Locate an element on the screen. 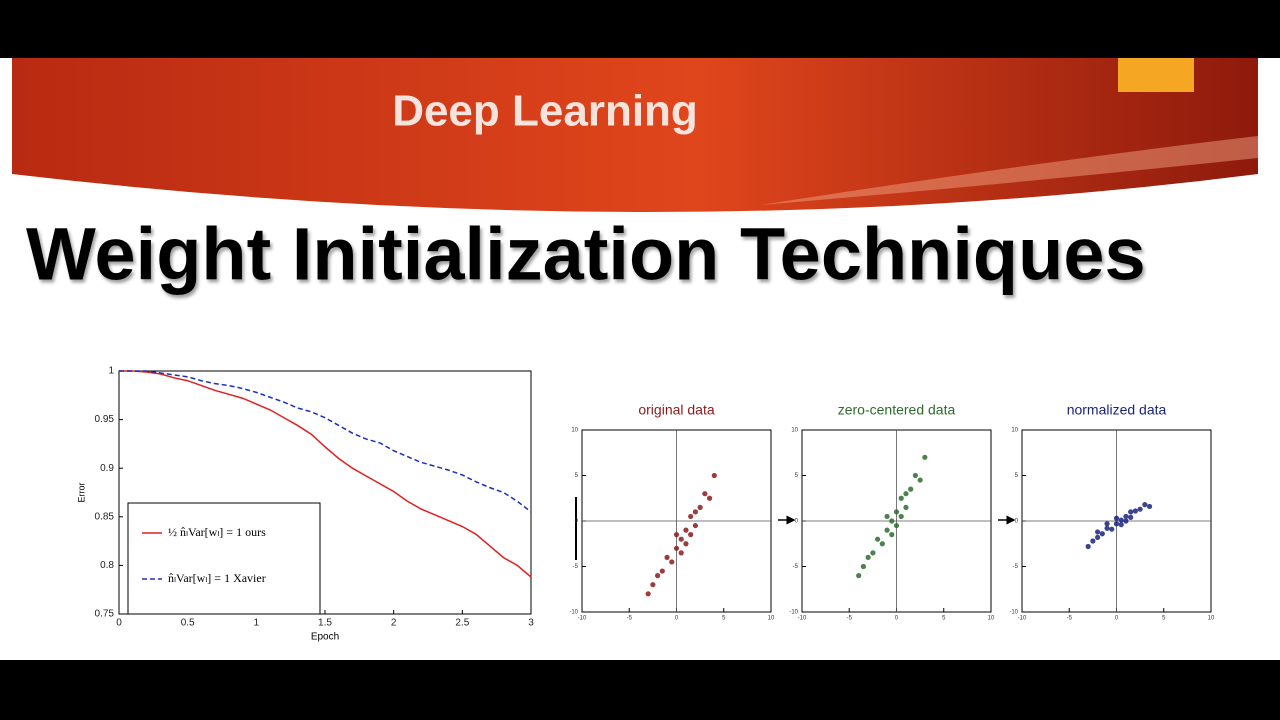 Image resolution: width=1280 pixels, height=720 pixels. y-axis-label: Error is located at coordinates (81, 492).